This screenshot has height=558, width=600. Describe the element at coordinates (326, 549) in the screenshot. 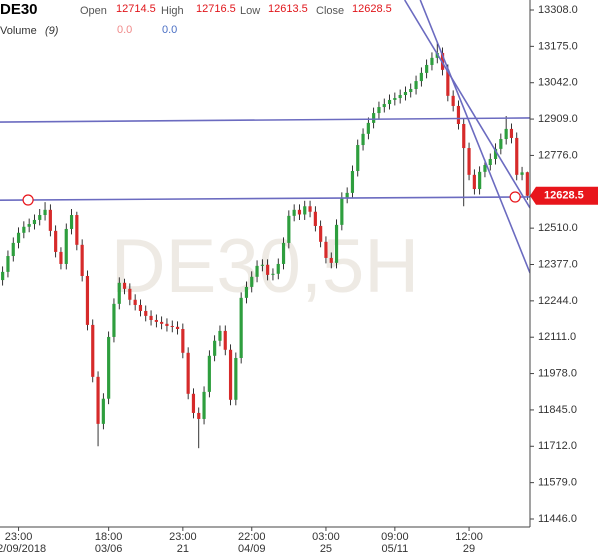

I see `x-tick-label: 25` at that location.